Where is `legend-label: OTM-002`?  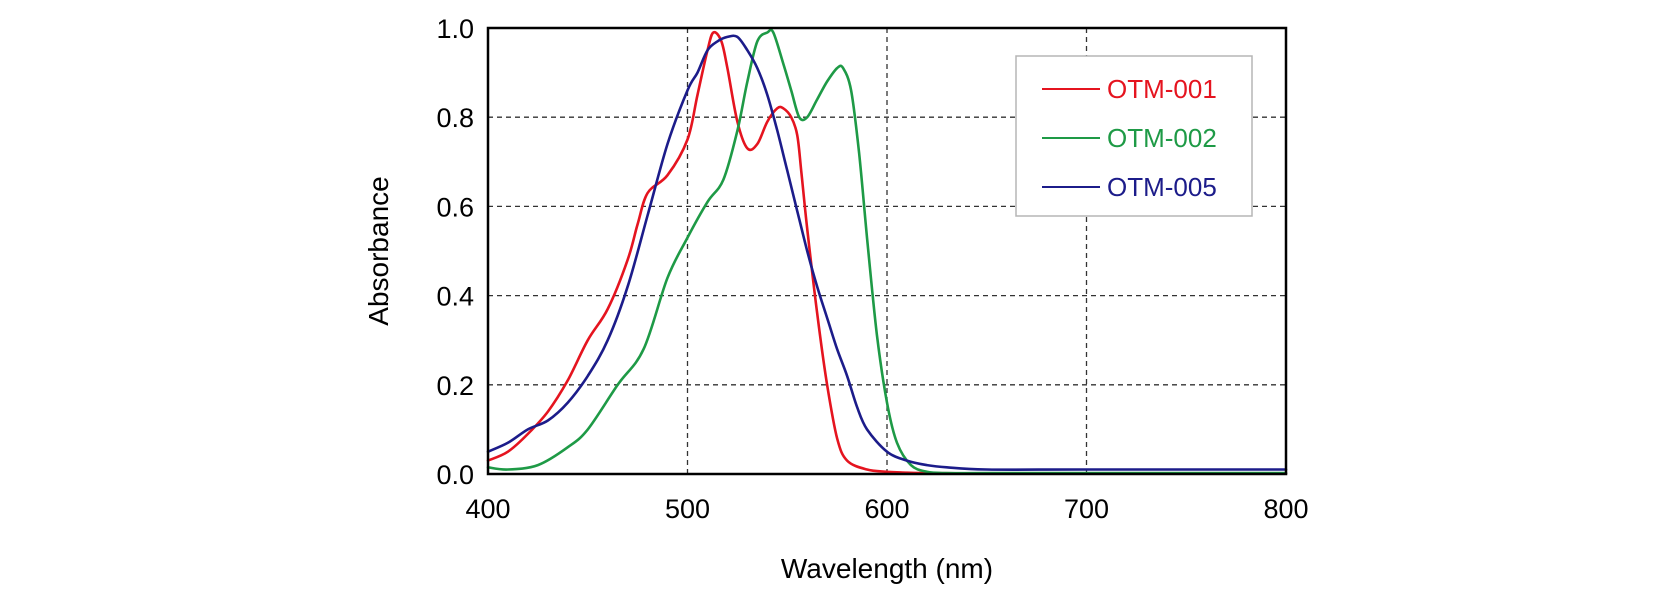
legend-label: OTM-002 is located at coordinates (1162, 138).